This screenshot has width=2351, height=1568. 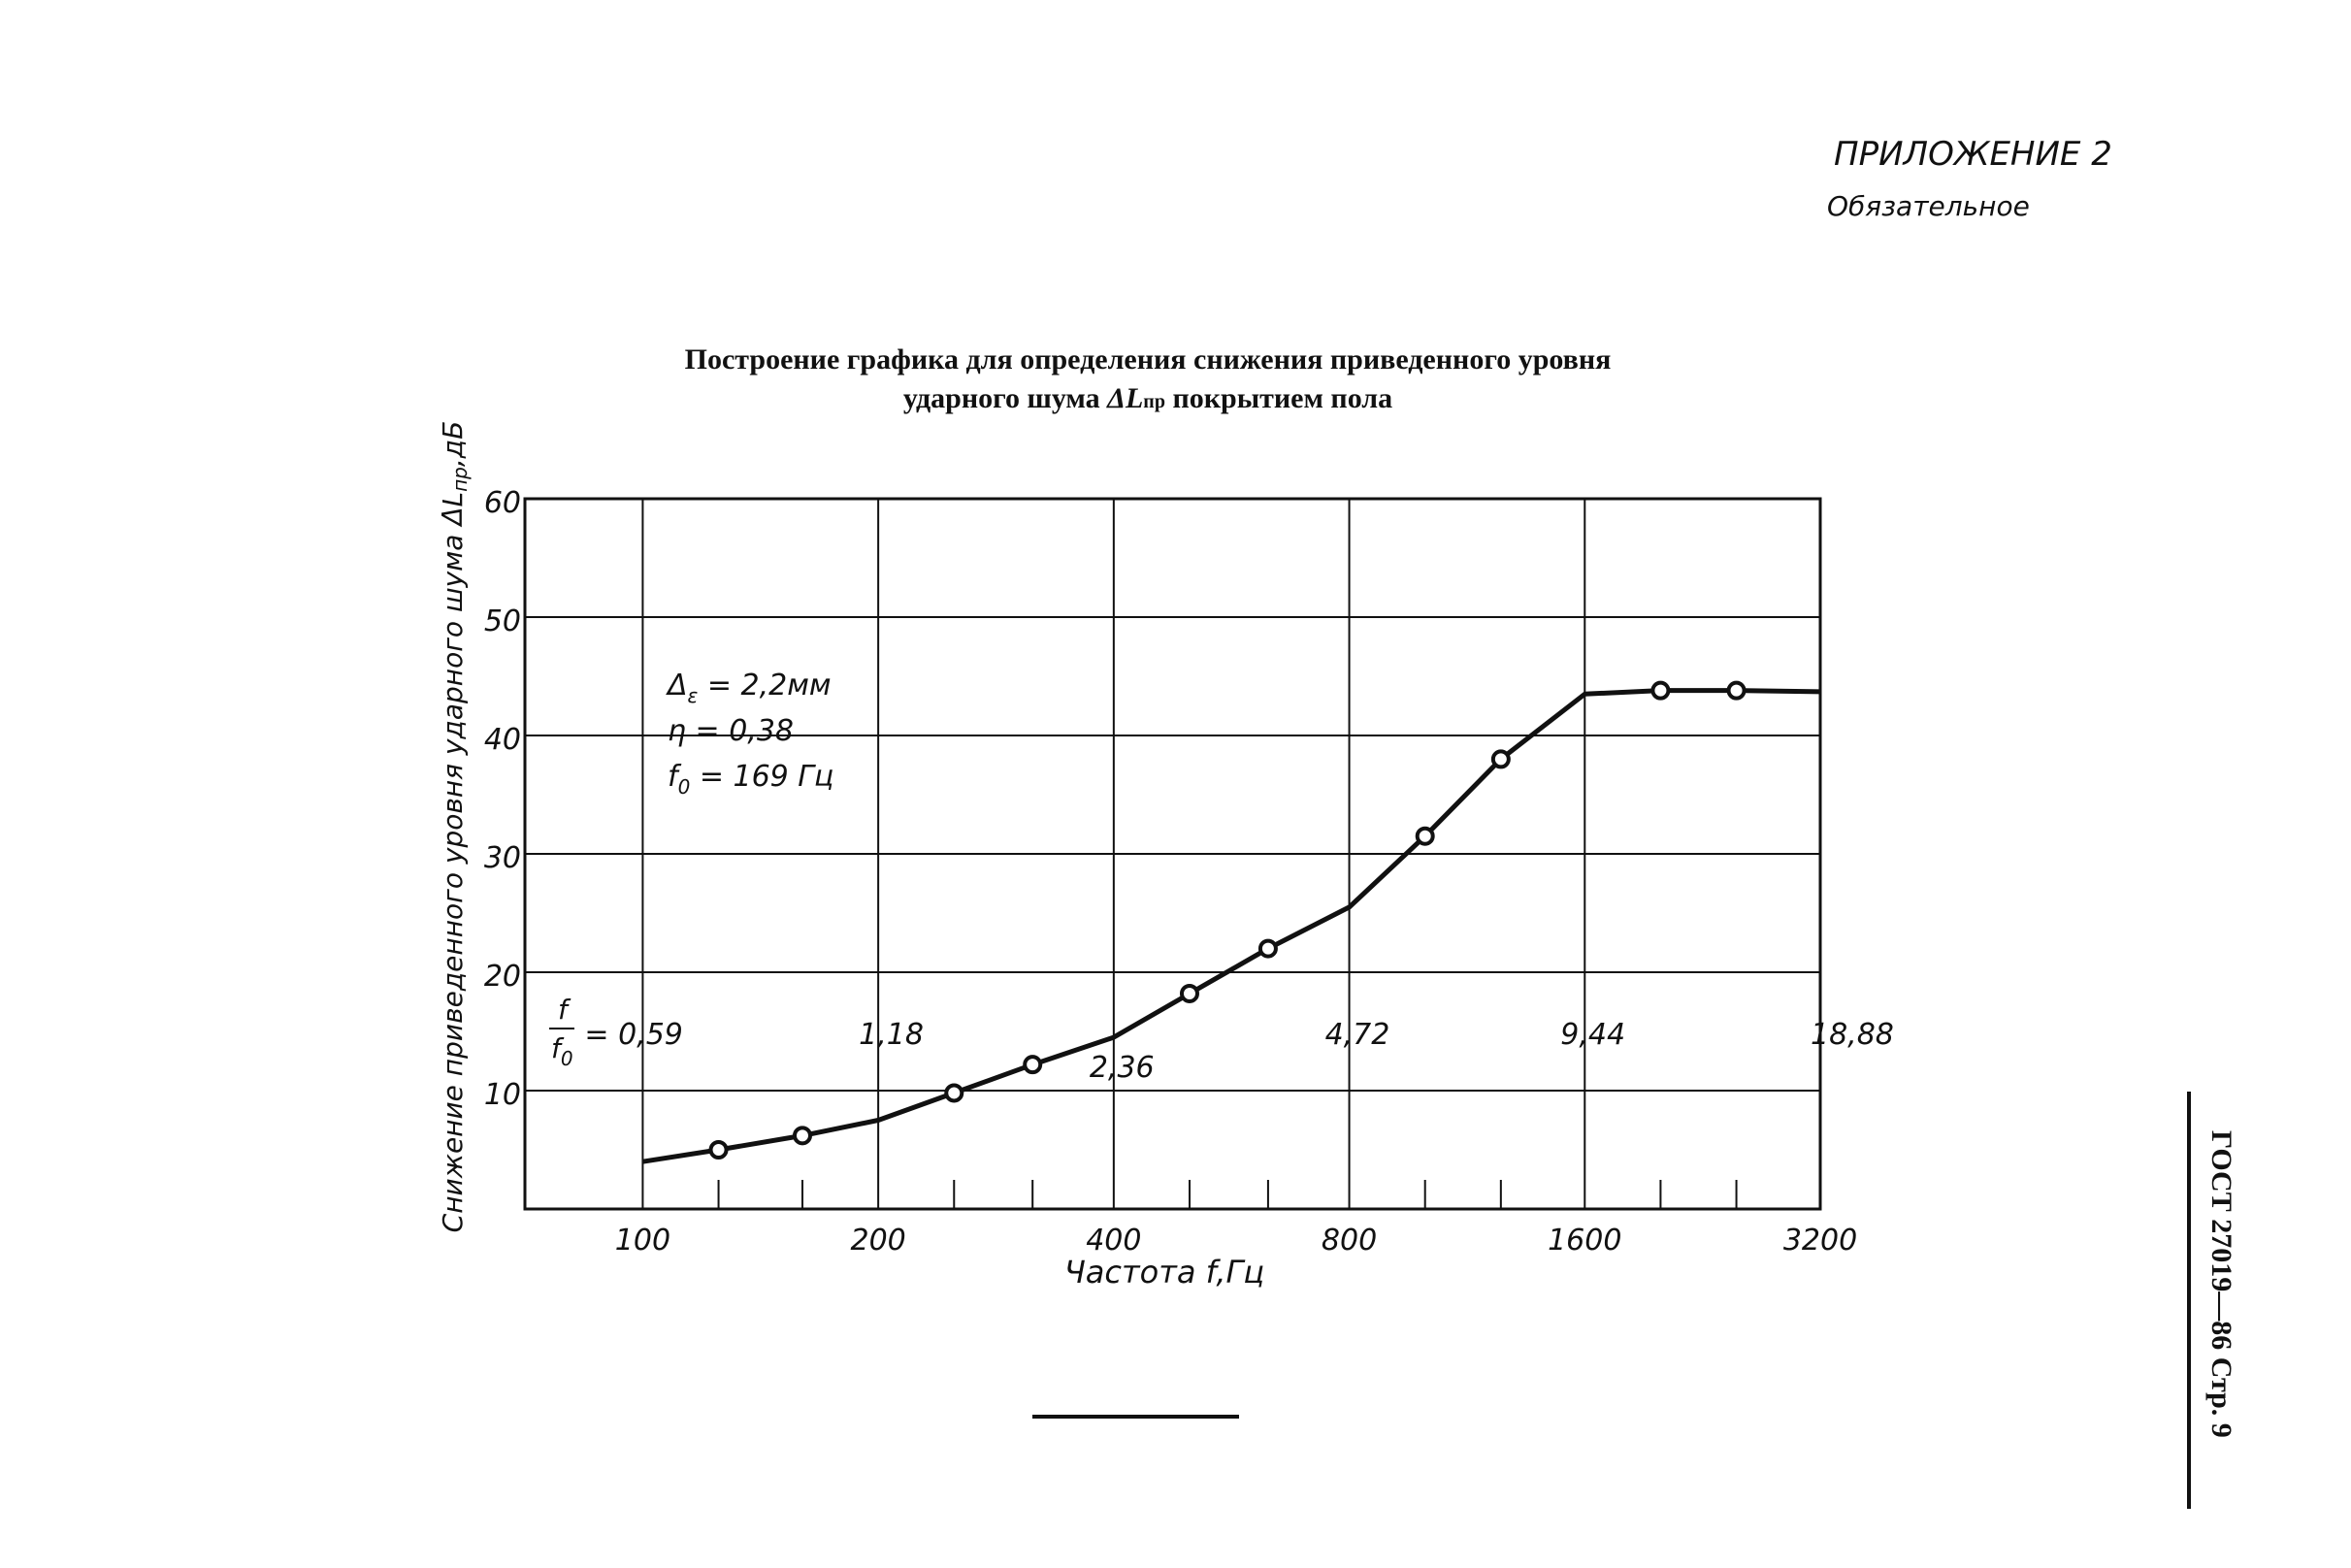 I want to click on x-axis-label: Частота f,Гц, so click(x=1164, y=1272).